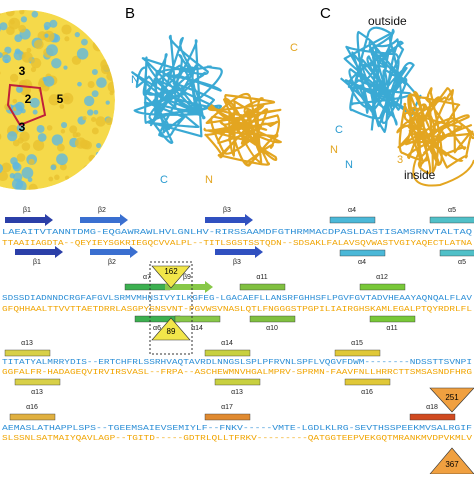  Describe the element at coordinates (382, 277) in the screenshot. I see `ss-label: α12` at that location.